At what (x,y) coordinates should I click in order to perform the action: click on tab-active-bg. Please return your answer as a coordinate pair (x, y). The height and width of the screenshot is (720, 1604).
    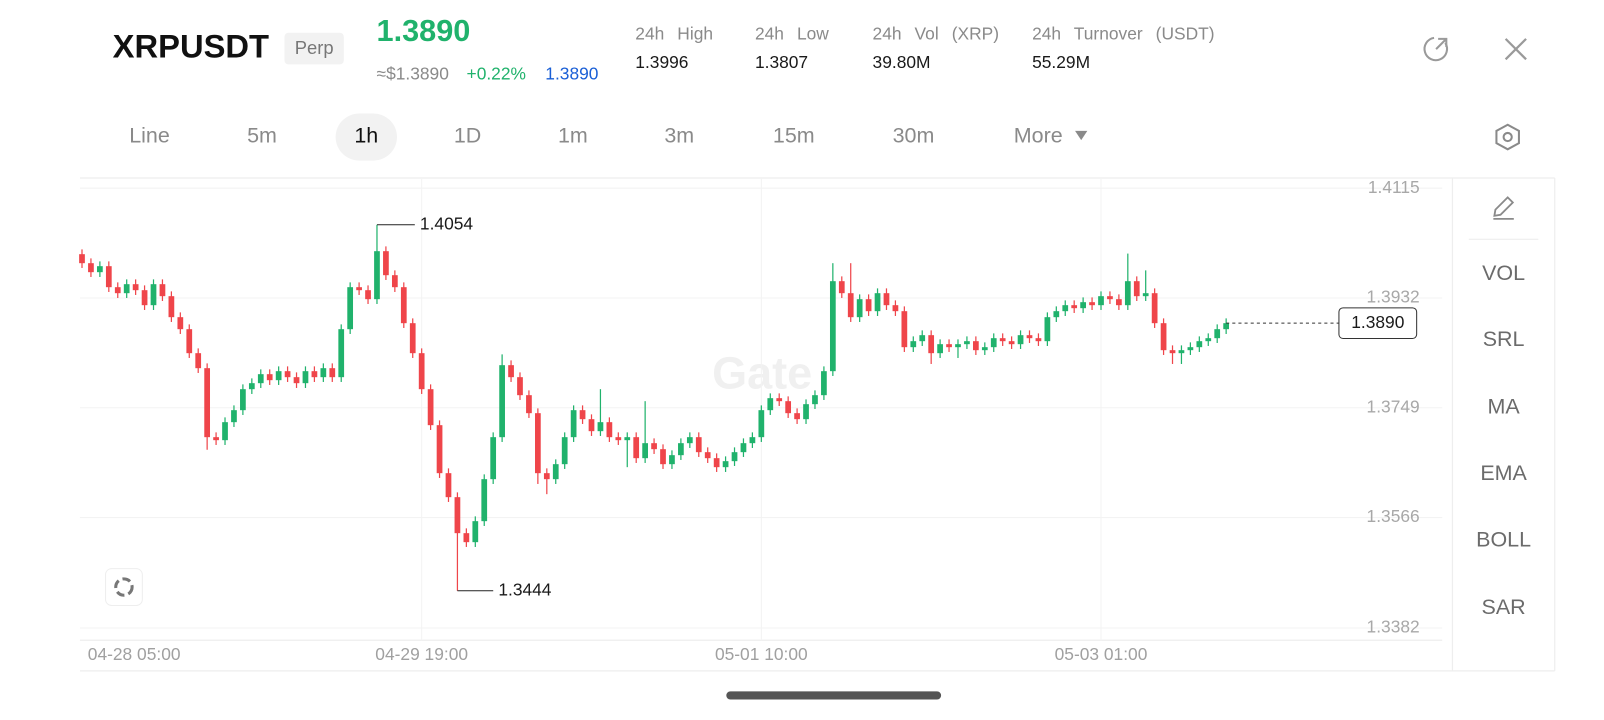
    Looking at the image, I should click on (366, 137).